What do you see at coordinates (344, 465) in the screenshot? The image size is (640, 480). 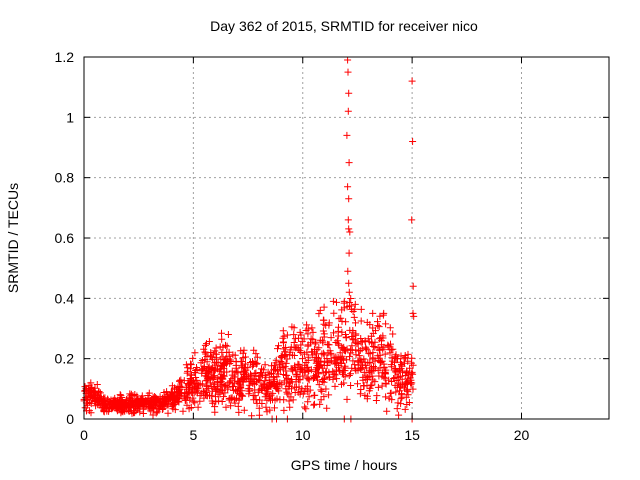 I see `x-axis-label: GPS time / hours` at bounding box center [344, 465].